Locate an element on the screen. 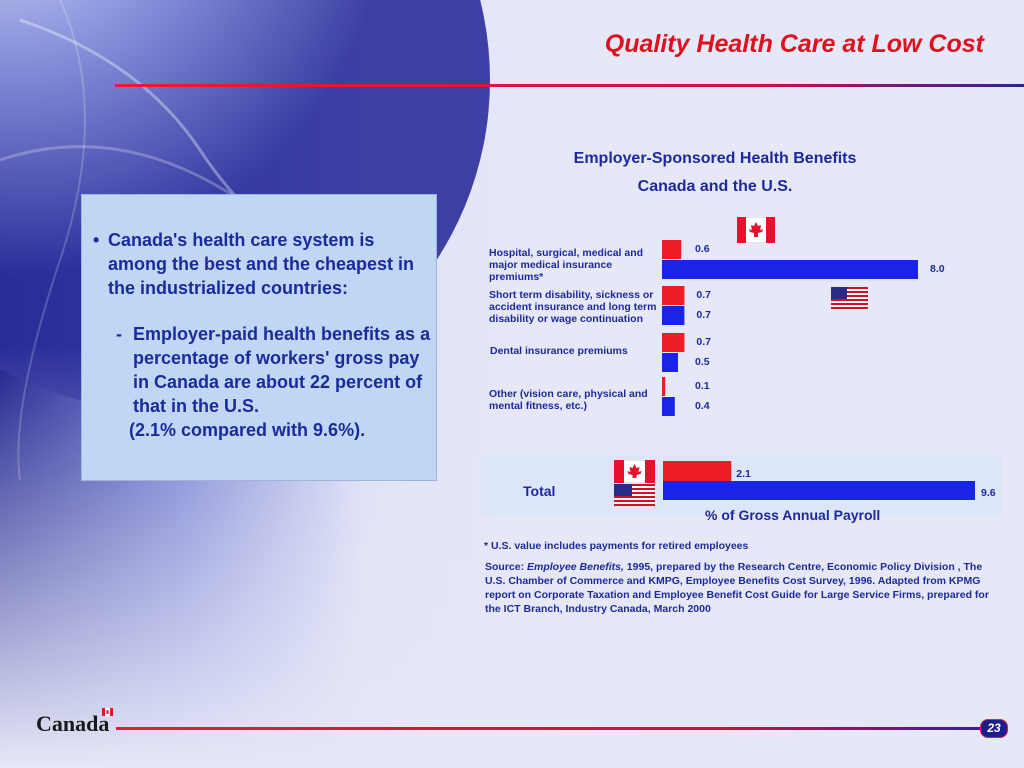  slide-title: Quality Health Care at Low Cost is located at coordinates (794, 44).